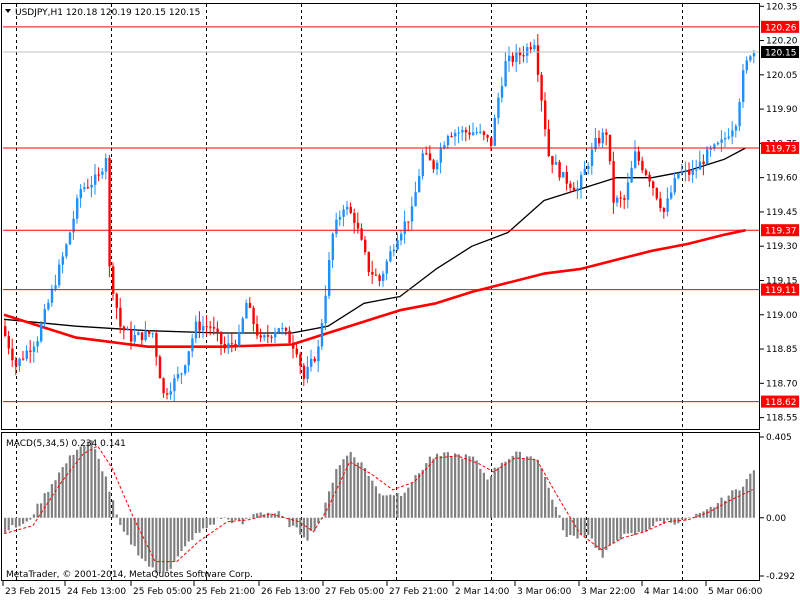  I want to click on bid-tag-label: 120.15, so click(781, 53).